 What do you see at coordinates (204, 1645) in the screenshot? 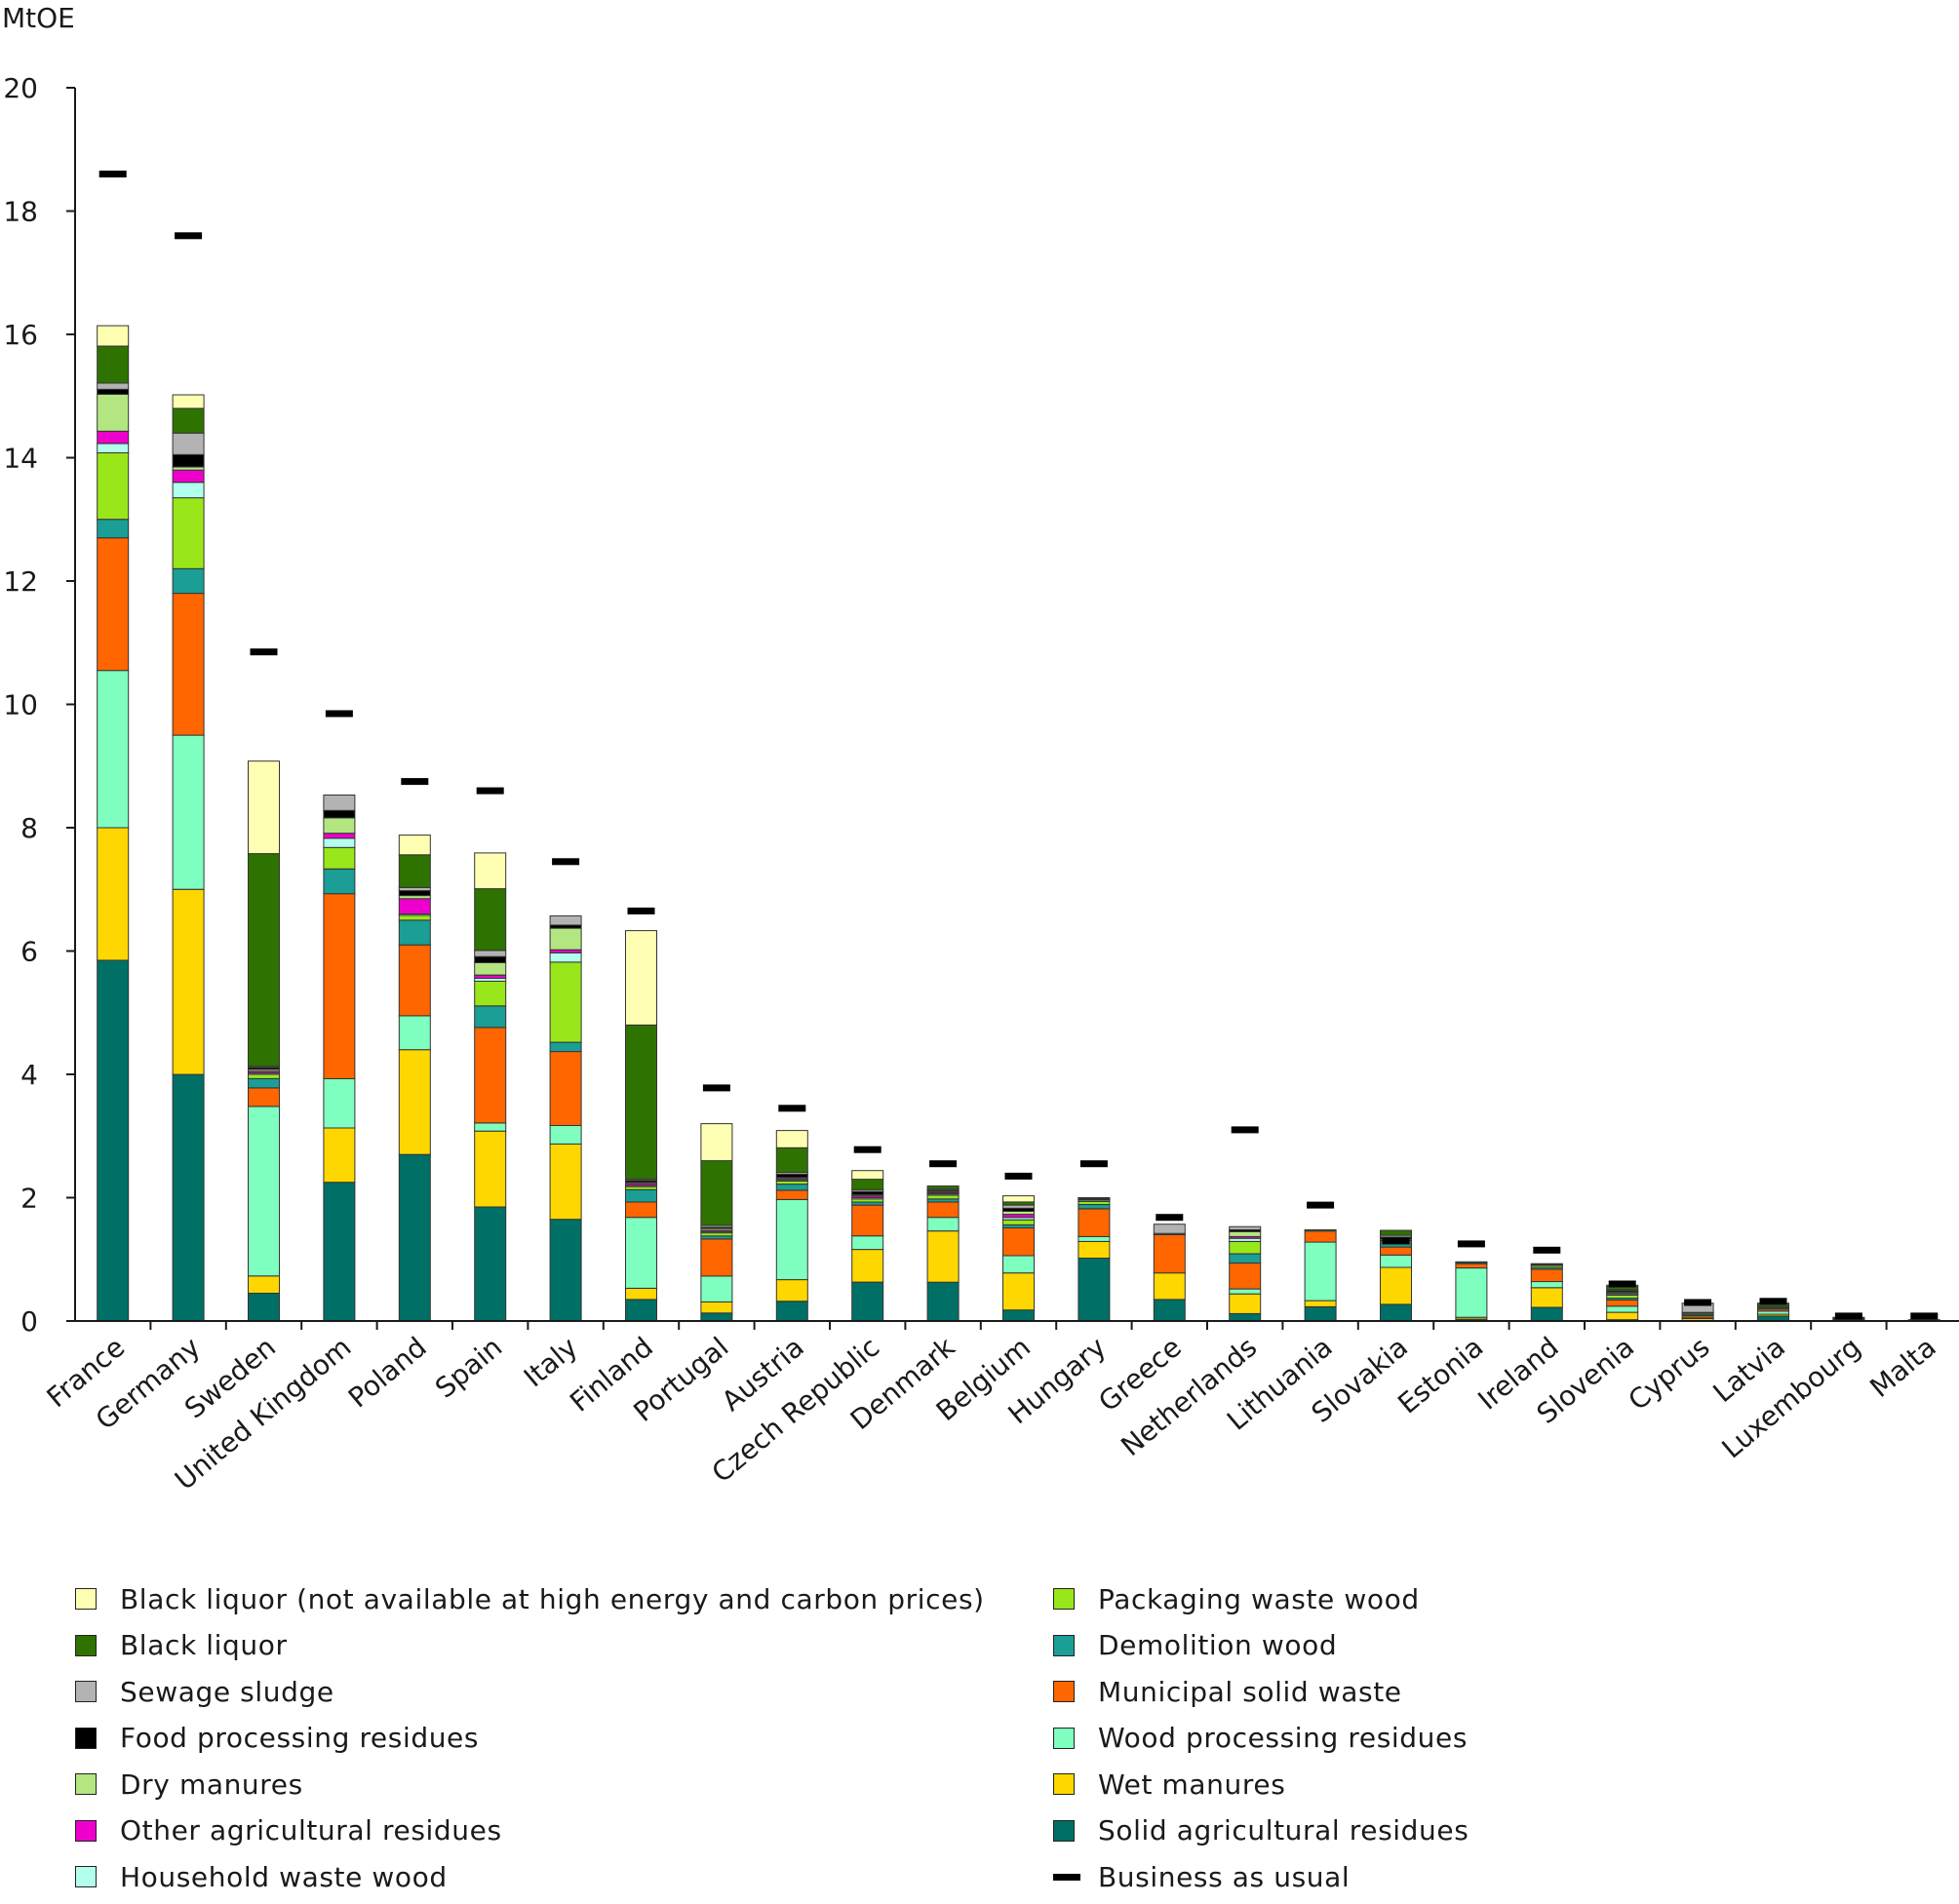
I see `legend-label: Black liquor` at bounding box center [204, 1645].